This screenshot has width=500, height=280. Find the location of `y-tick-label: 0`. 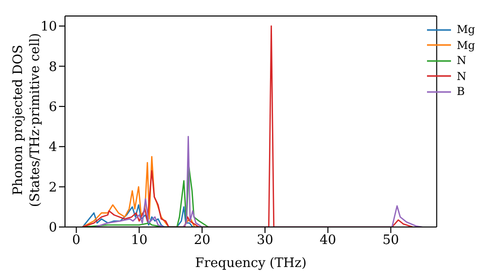

y-tick-label: 0 is located at coordinates (52, 228).